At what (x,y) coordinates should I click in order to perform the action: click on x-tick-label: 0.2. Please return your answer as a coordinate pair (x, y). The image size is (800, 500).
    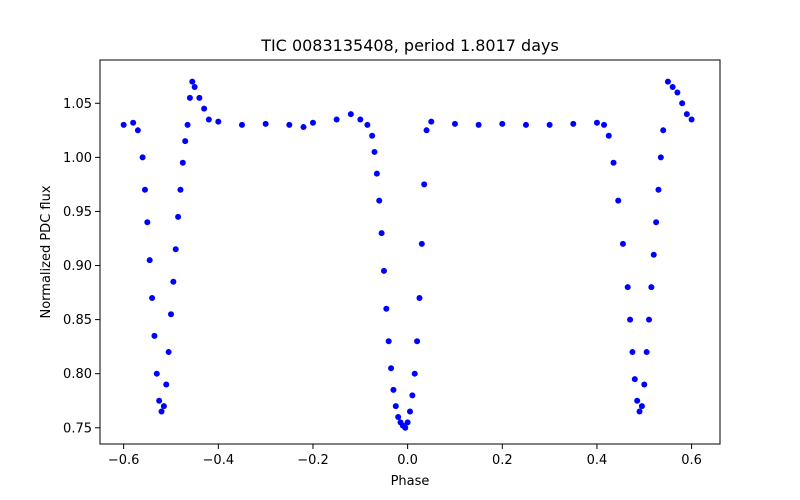
    Looking at the image, I should click on (502, 460).